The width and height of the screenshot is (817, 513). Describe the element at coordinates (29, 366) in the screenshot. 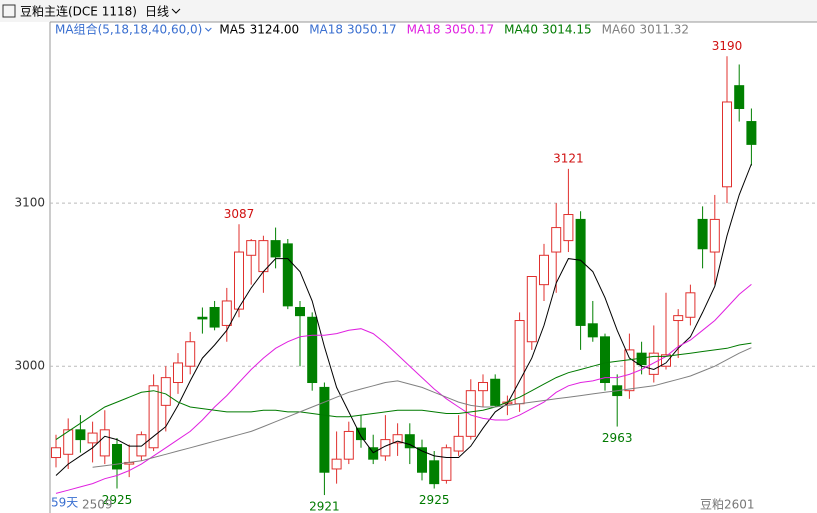

I see `y-tick-label: 3000` at that location.